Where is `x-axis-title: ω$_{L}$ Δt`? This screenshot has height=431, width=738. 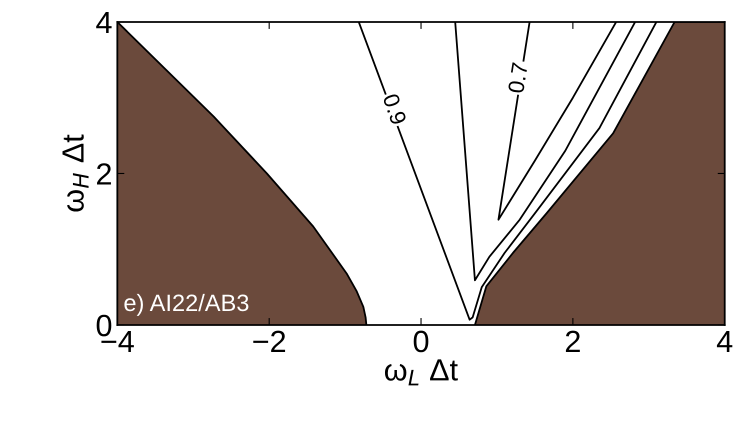 x-axis-title: ω$_{L}$ Δt is located at coordinates (421, 372).